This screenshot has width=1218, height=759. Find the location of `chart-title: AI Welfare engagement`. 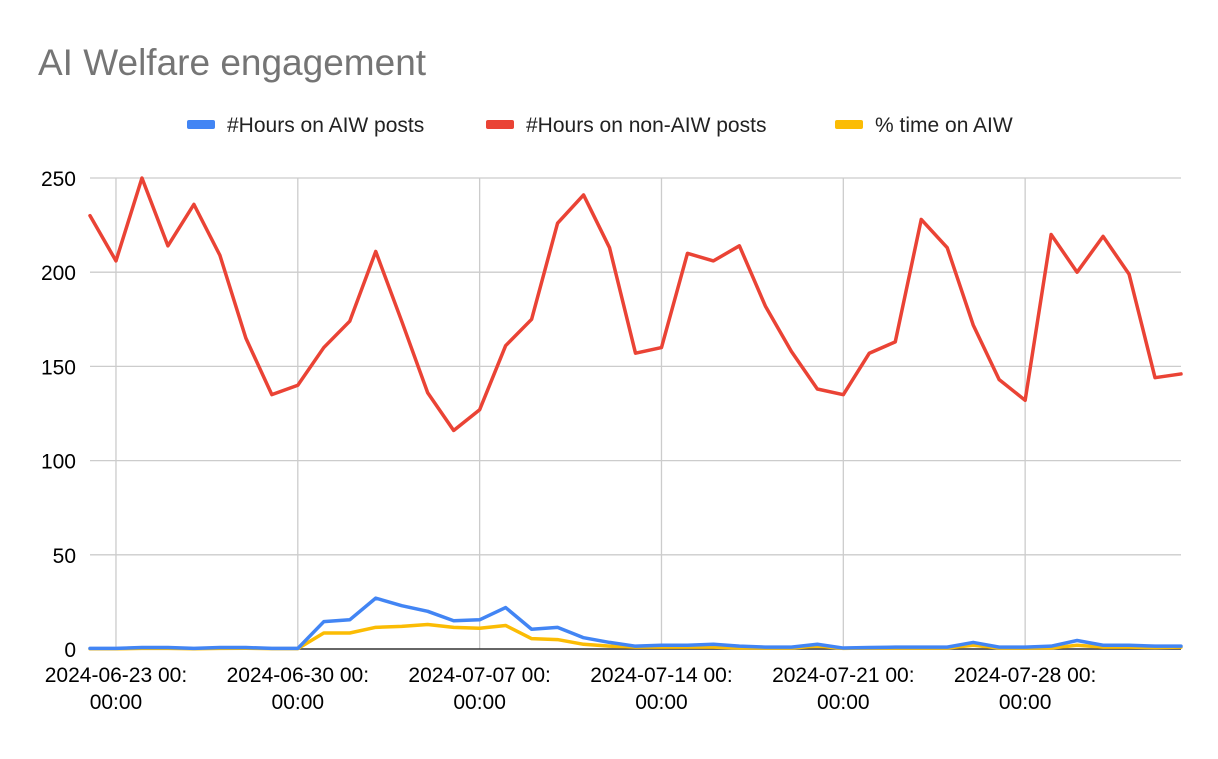

chart-title: AI Welfare engagement is located at coordinates (232, 62).